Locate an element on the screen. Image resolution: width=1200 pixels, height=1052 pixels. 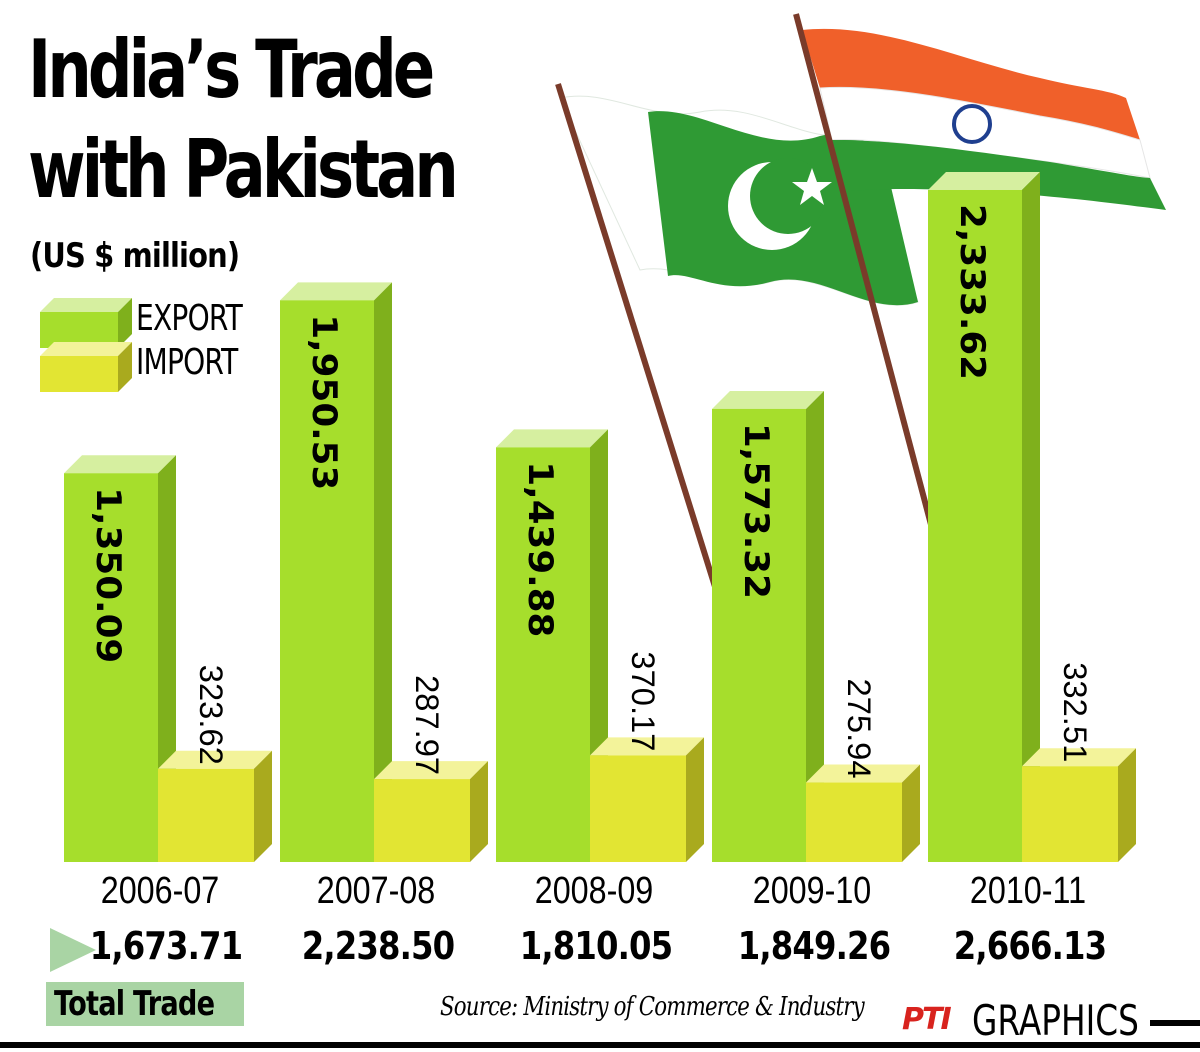
import-value-label: 323.62 is located at coordinates (211, 715).